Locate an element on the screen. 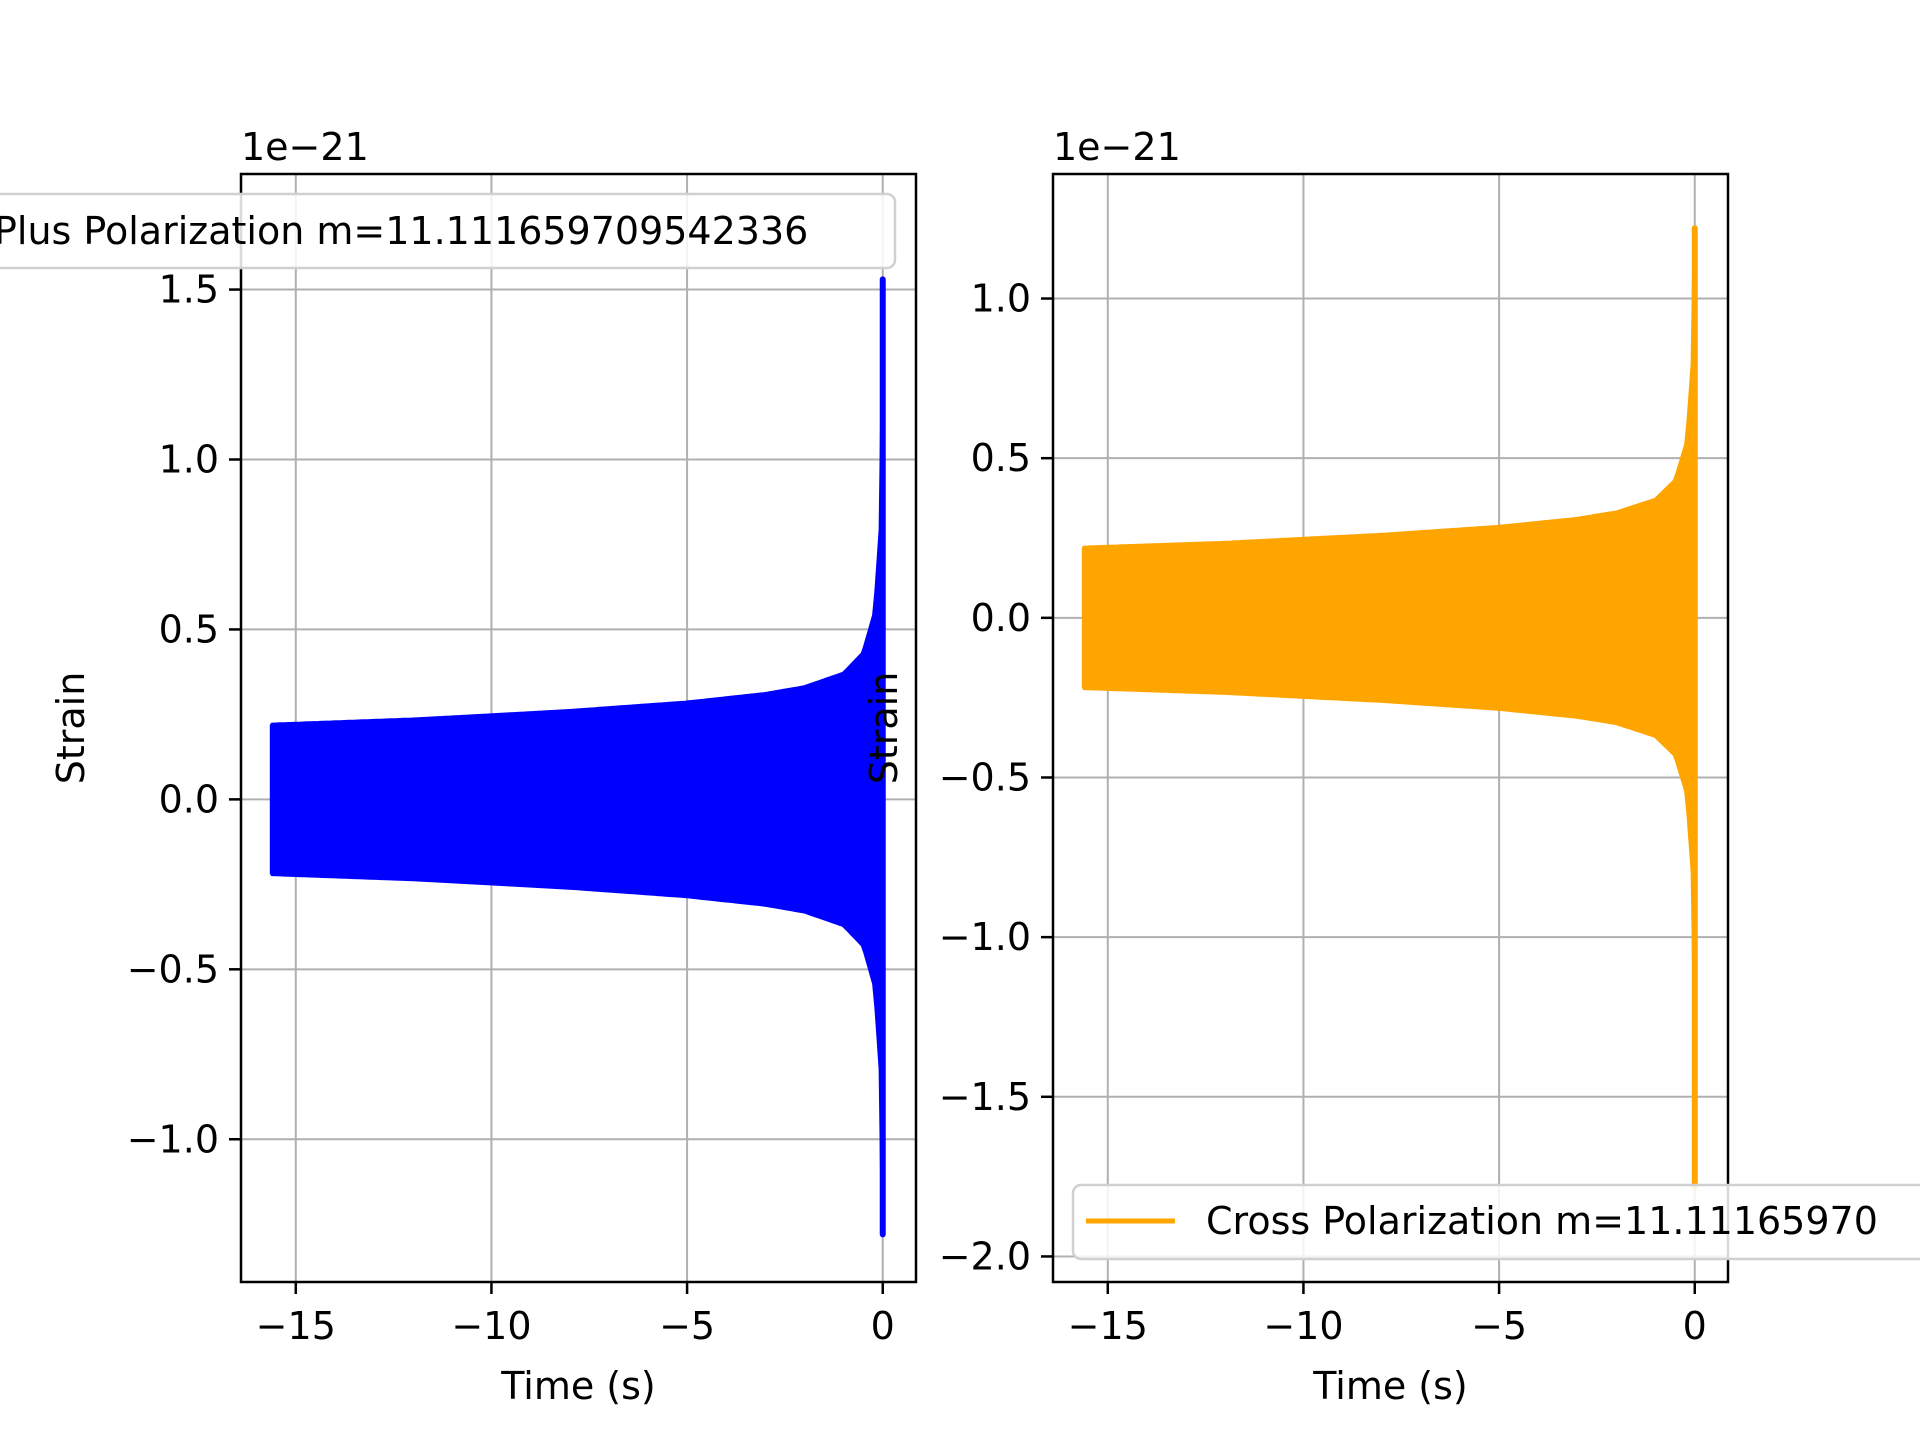 The width and height of the screenshot is (1920, 1440). legend-label: Plus Polarization m=11.111659709542336 is located at coordinates (404, 231).